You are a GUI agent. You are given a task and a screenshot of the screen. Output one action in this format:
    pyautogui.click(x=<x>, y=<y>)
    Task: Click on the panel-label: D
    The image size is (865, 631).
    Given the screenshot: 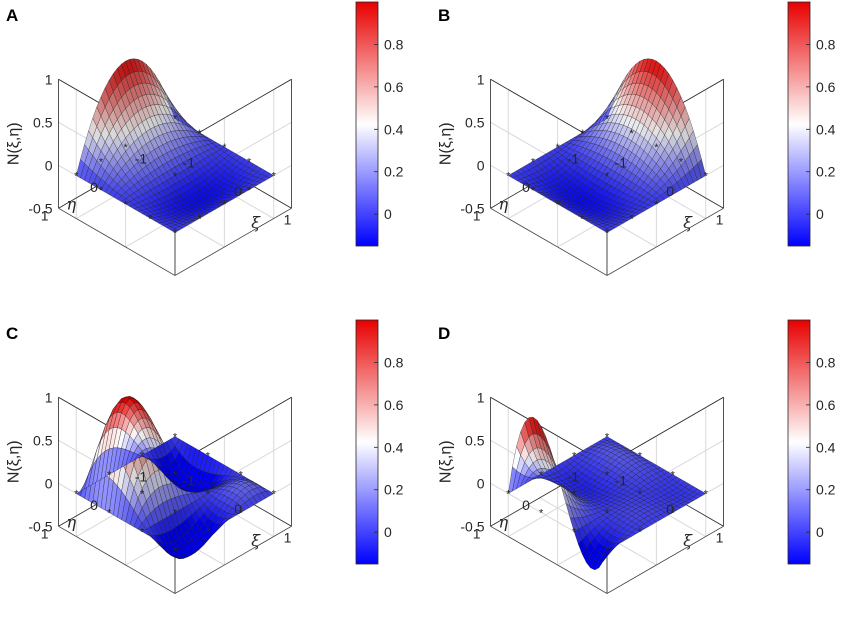 What is the action you would take?
    pyautogui.click(x=444, y=333)
    